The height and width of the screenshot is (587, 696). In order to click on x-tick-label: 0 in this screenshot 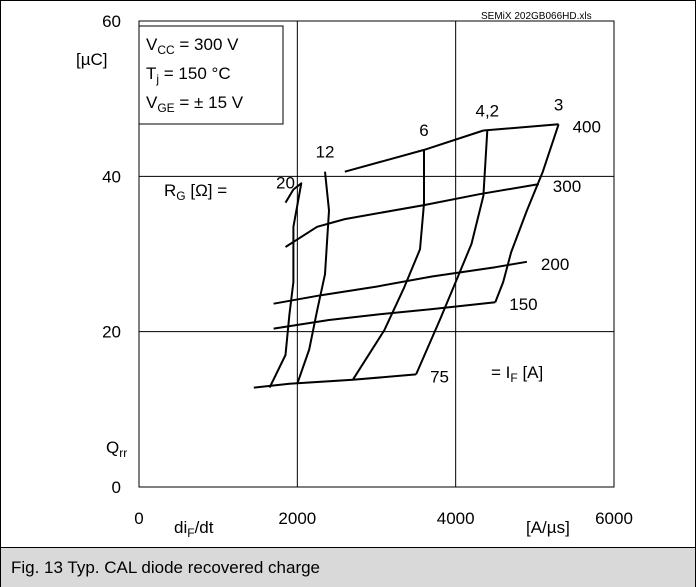, I will do `click(138, 518)`.